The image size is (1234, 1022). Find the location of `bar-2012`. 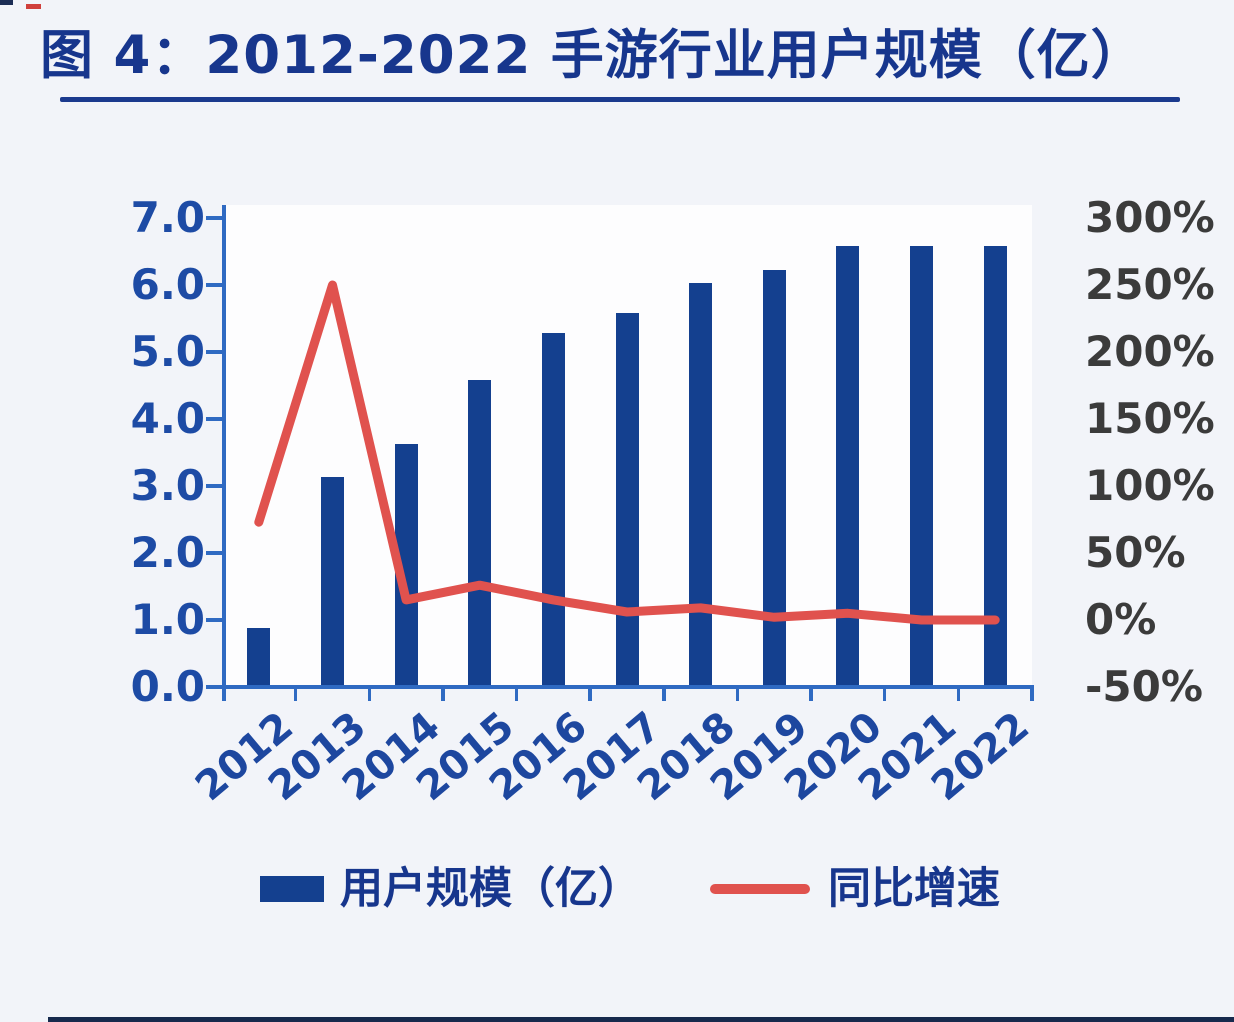

bar-2012 is located at coordinates (259, 656).